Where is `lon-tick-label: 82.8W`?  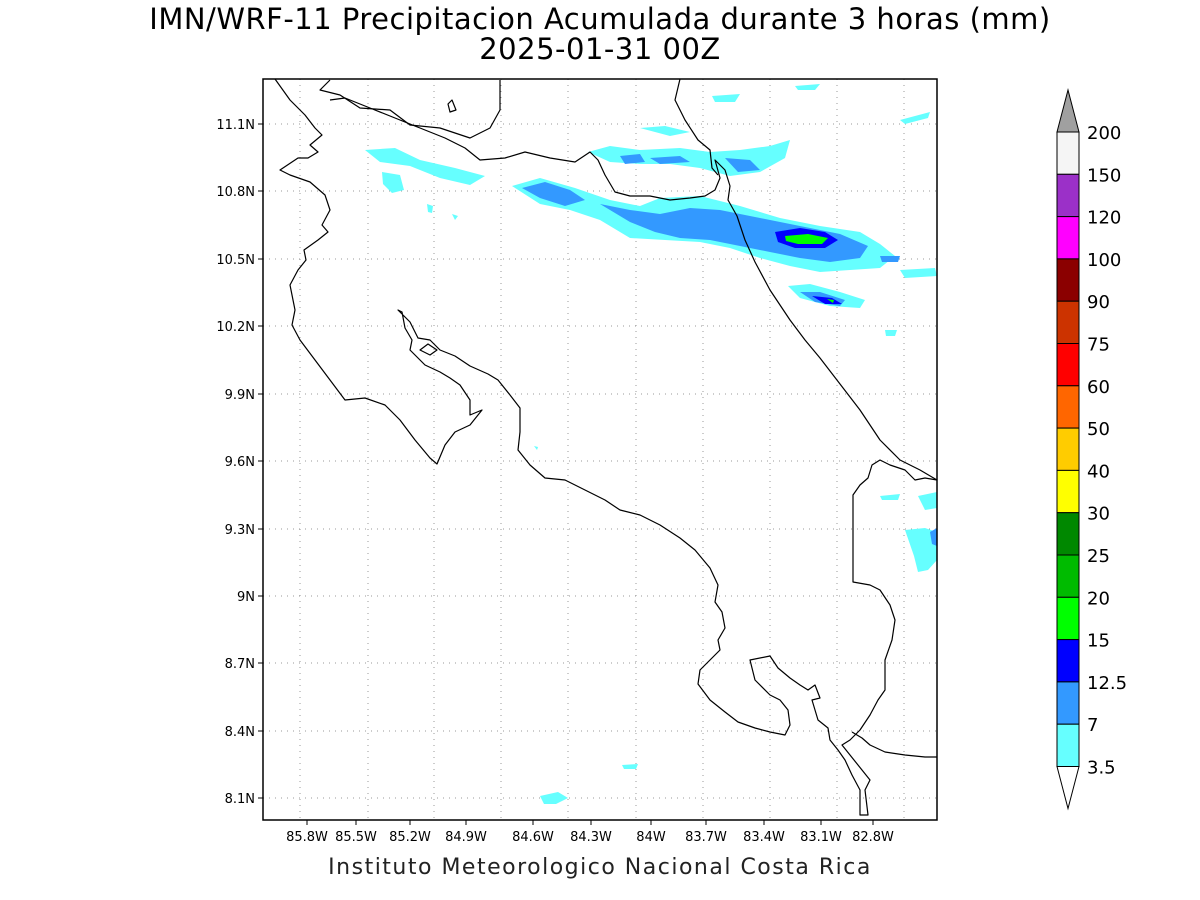 lon-tick-label: 82.8W is located at coordinates (873, 837).